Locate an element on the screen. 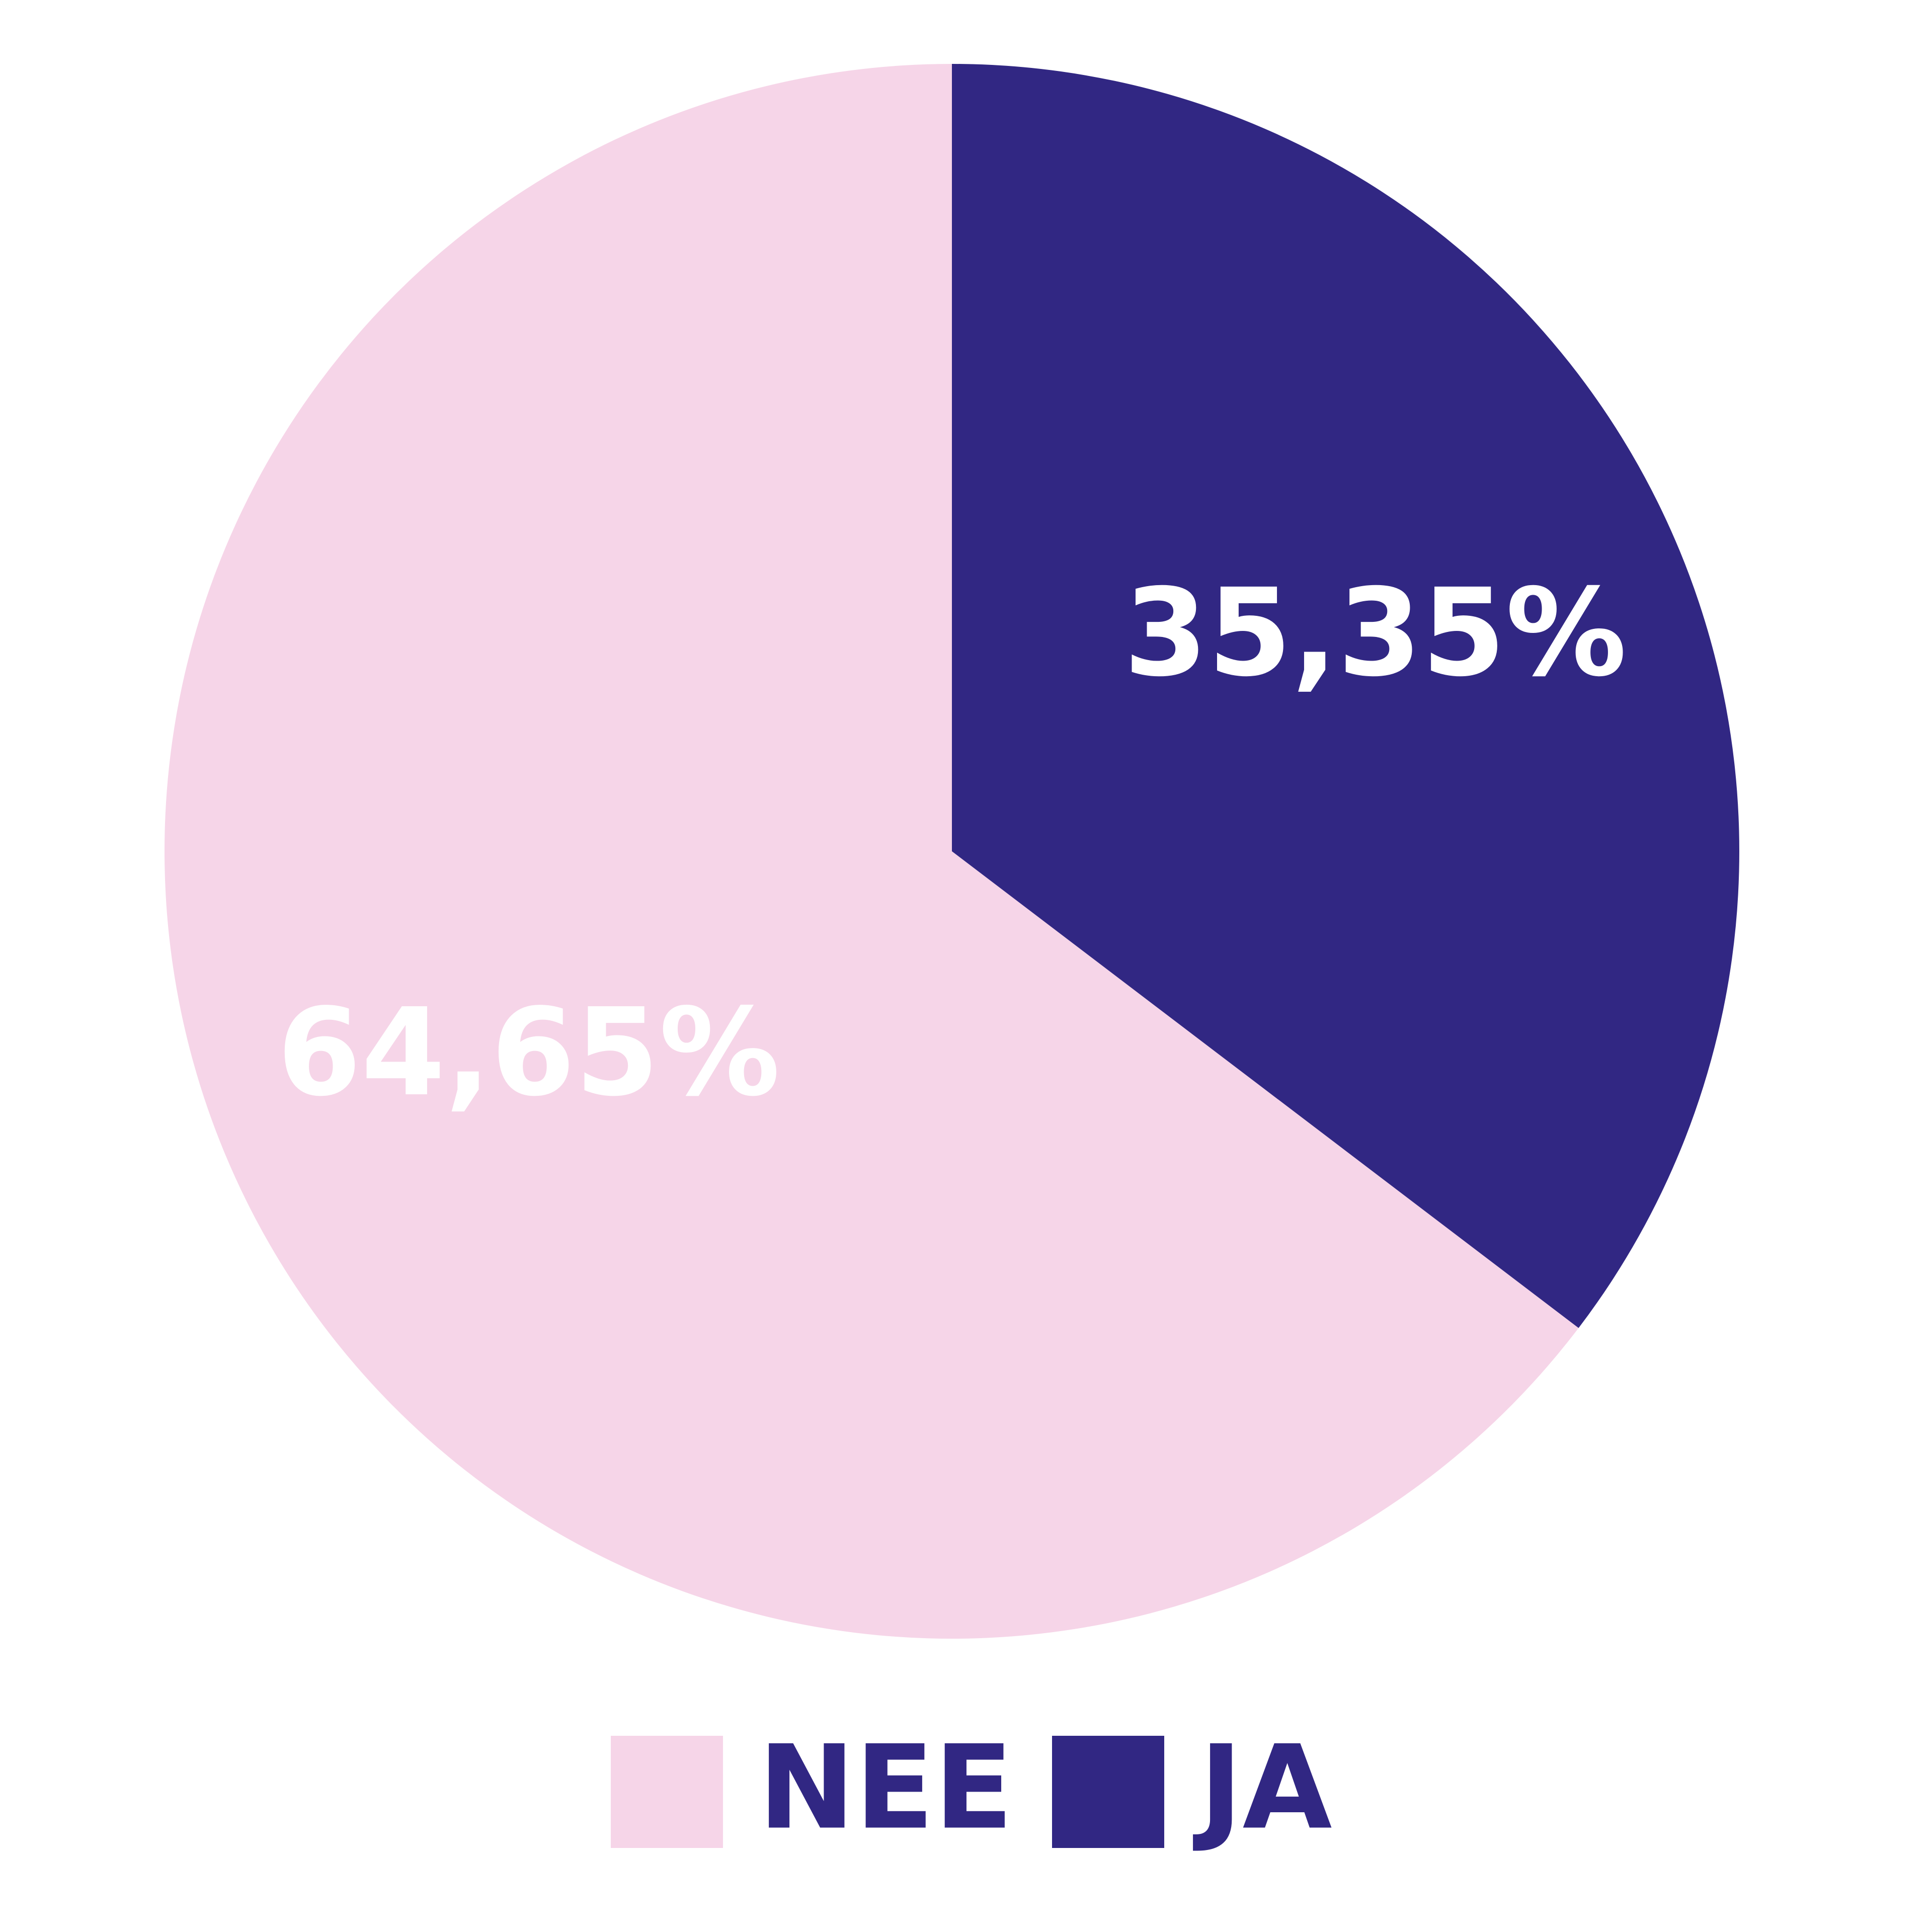 The height and width of the screenshot is (1932, 1932). slice-label: 64,65% is located at coordinates (529, 1052).